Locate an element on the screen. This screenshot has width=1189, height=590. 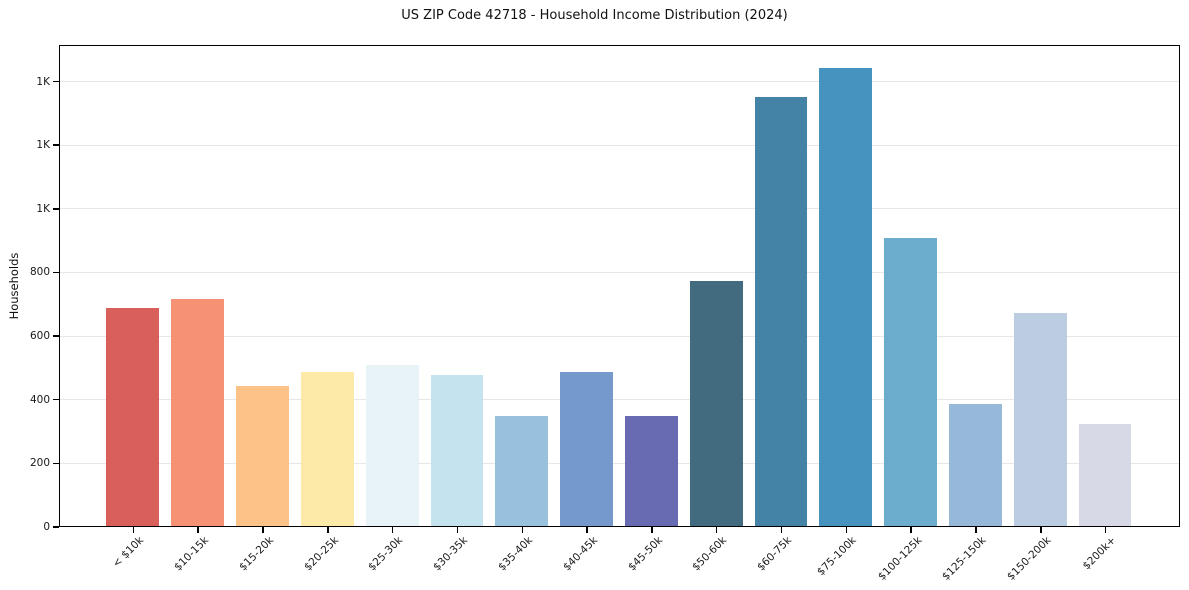
bar-$125-150k is located at coordinates (975, 464).